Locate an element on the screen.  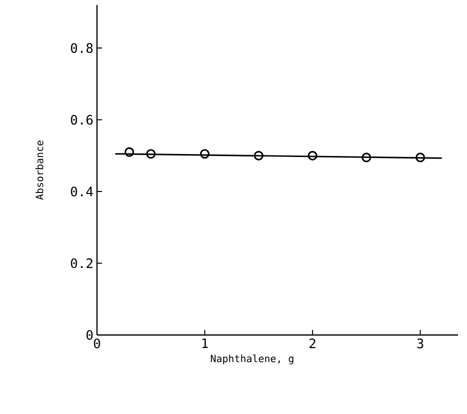
y-axis-title: Absorbance is located at coordinates (40, 170).